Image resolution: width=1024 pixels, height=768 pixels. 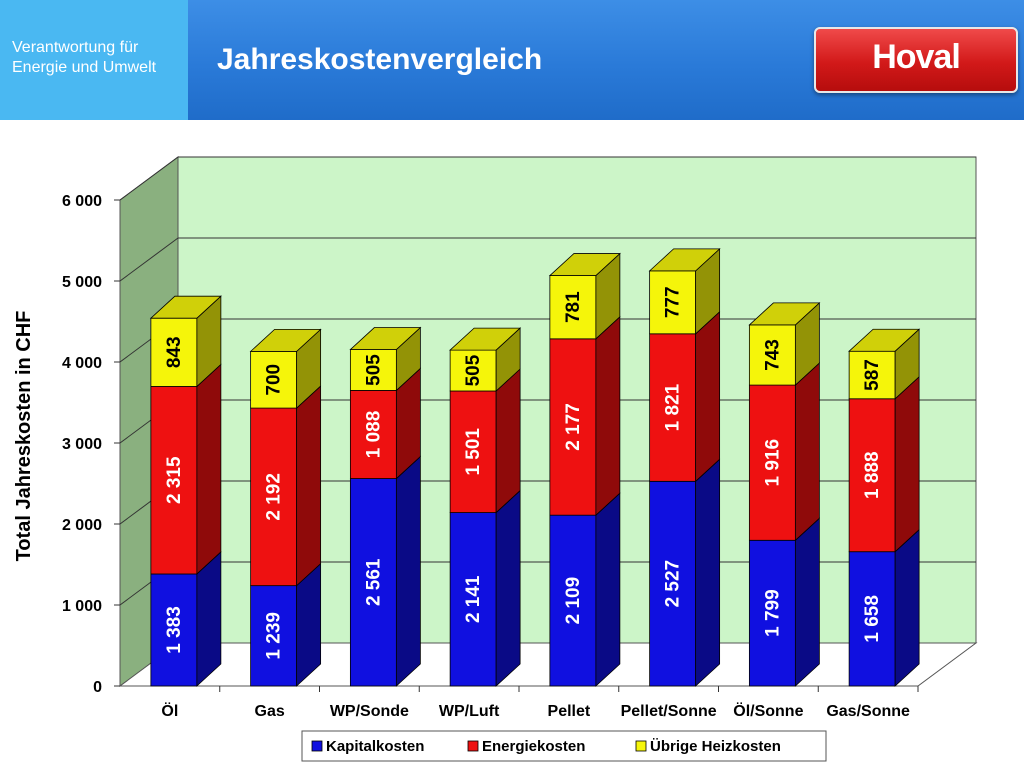 I want to click on header-subtitle: Verantwortung für Energie und Umwelt, so click(x=84, y=57).